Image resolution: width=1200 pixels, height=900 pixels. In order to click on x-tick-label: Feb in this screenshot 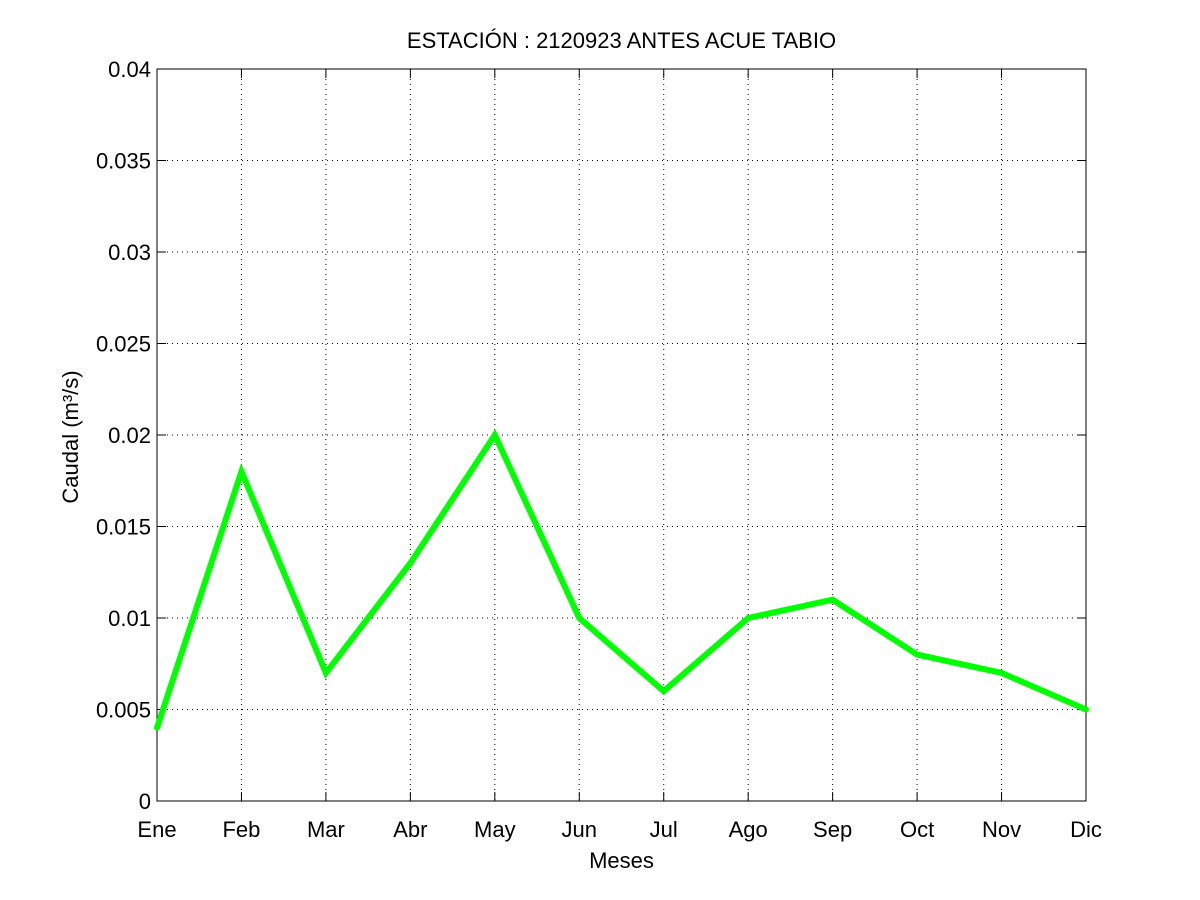, I will do `click(241, 829)`.